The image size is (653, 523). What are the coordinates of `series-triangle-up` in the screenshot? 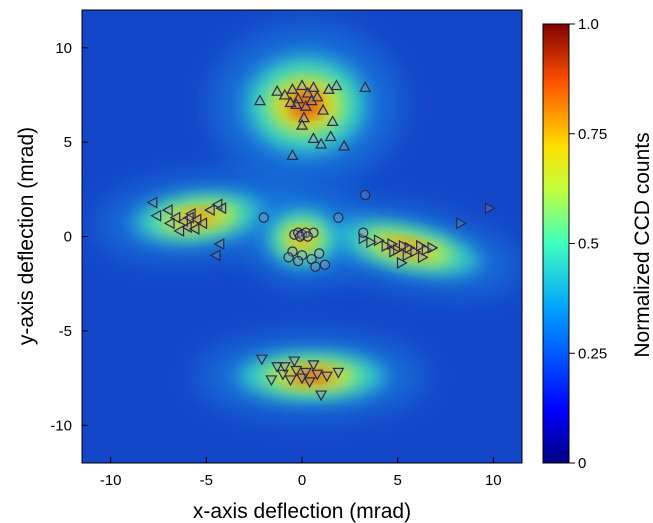 It's located at (312, 119).